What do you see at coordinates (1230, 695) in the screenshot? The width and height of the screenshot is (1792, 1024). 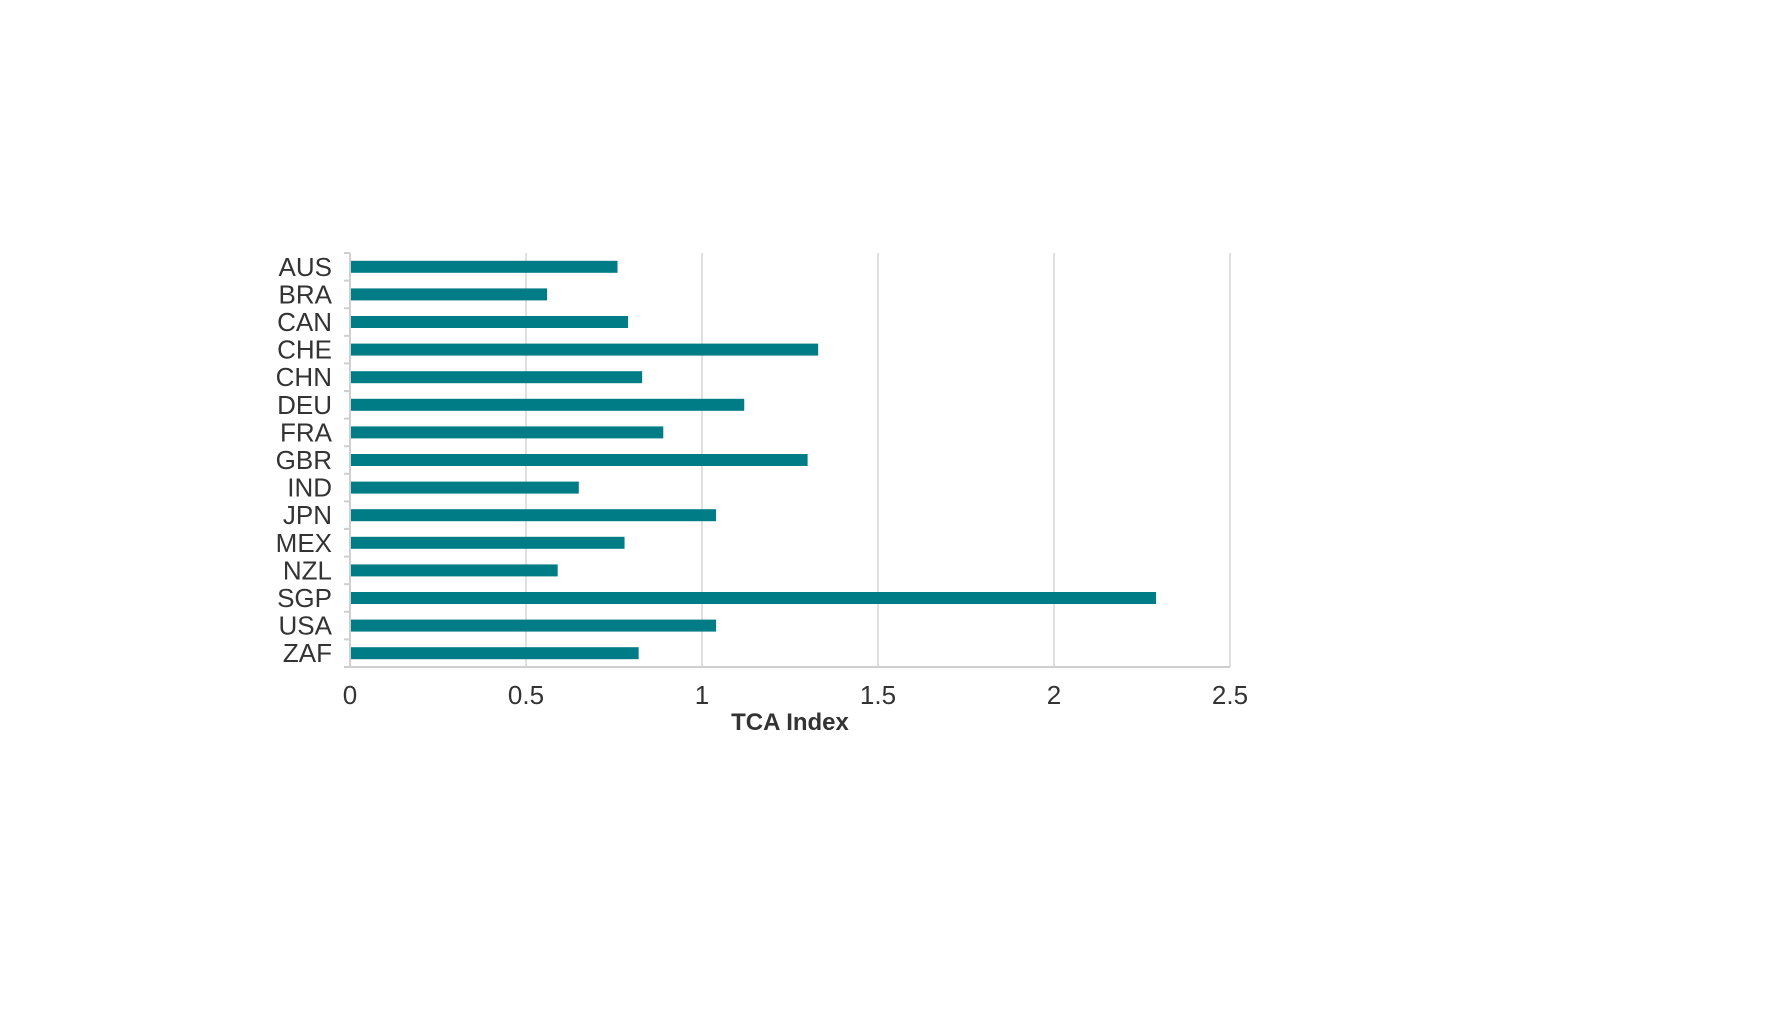 I see `x-tick-label: 2.5` at bounding box center [1230, 695].